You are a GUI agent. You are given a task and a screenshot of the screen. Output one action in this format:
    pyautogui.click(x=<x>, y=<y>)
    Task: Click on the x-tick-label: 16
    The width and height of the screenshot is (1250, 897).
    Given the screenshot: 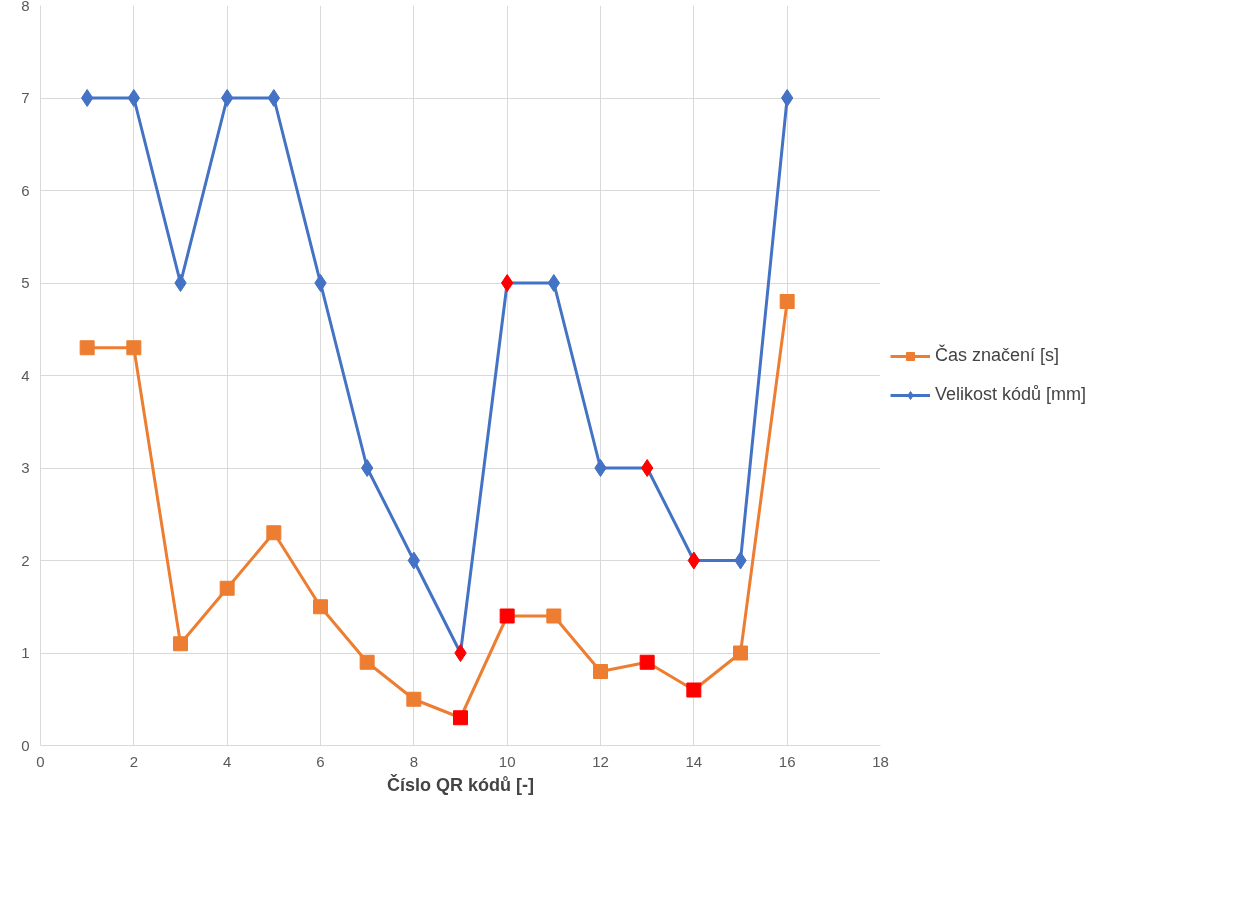 What is the action you would take?
    pyautogui.click(x=787, y=761)
    